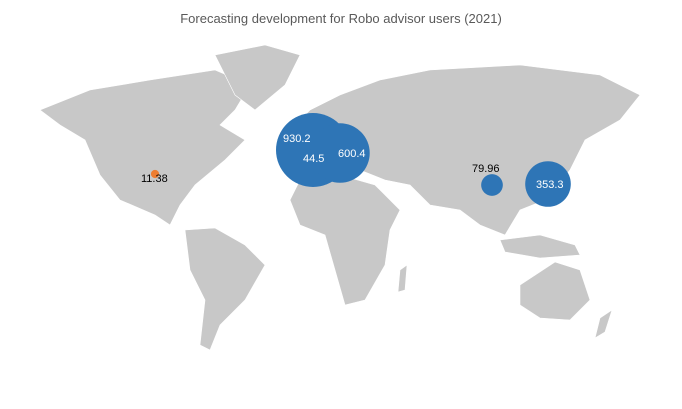 The image size is (682, 409). I want to click on southeast-asia-islands, so click(540, 246).